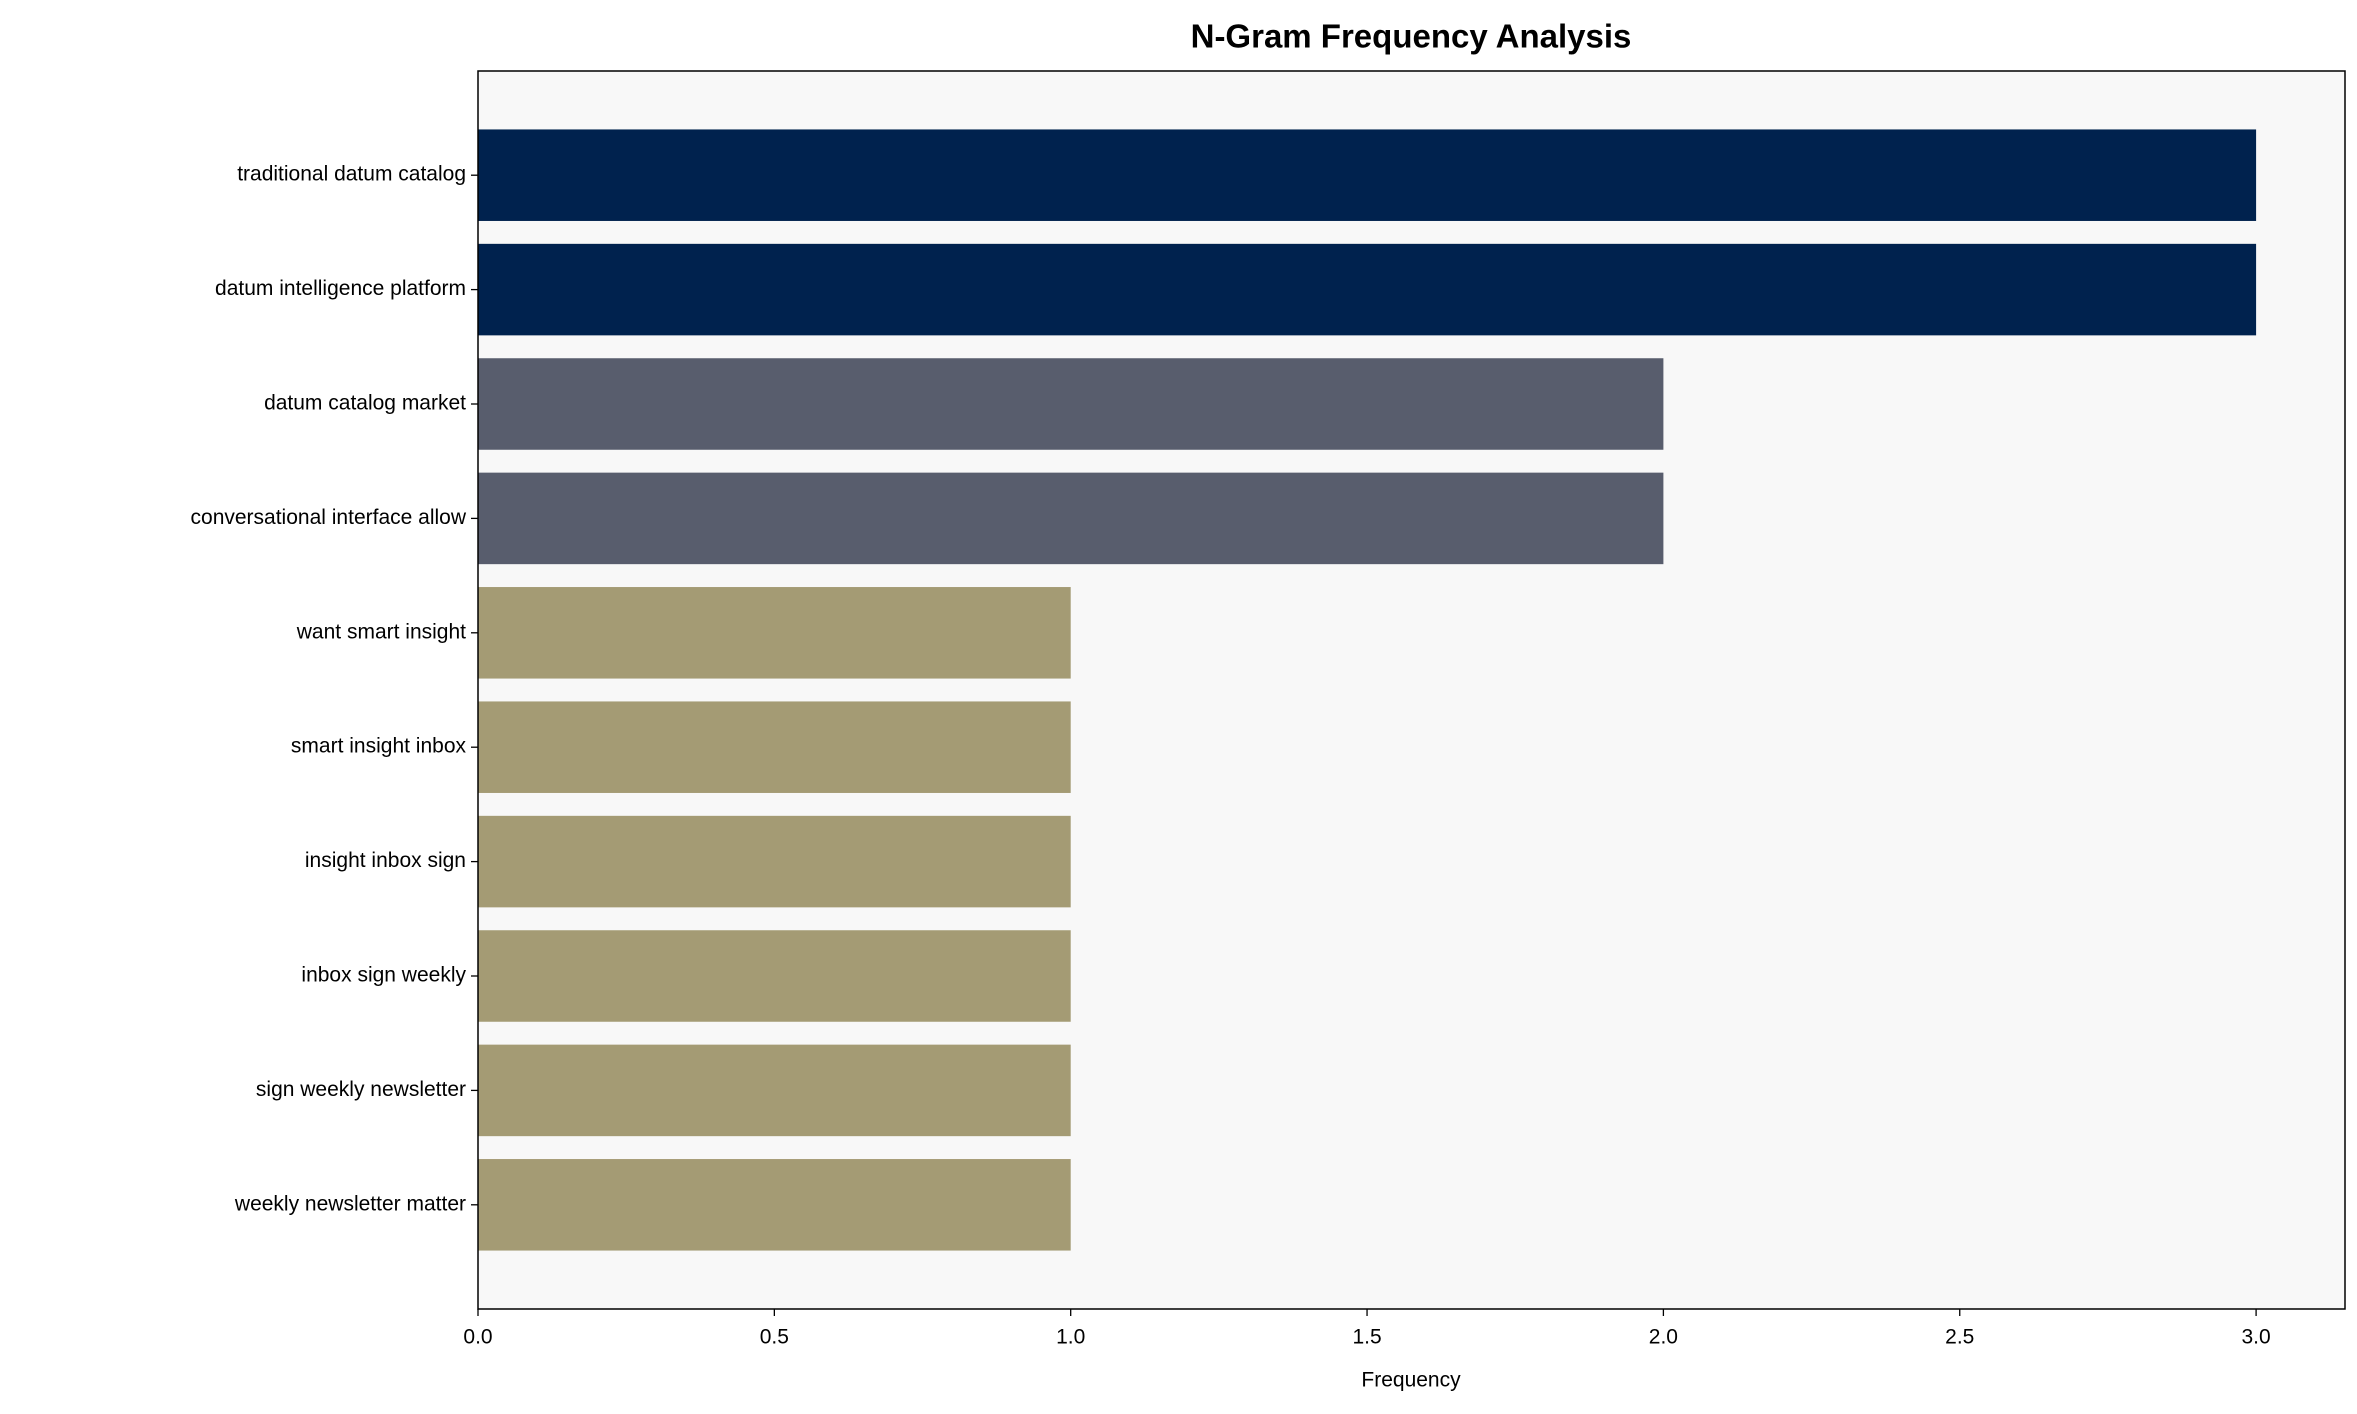 This screenshot has height=1414, width=2357. What do you see at coordinates (1411, 36) in the screenshot?
I see `chart-title: N-Gram Frequency Analysis` at bounding box center [1411, 36].